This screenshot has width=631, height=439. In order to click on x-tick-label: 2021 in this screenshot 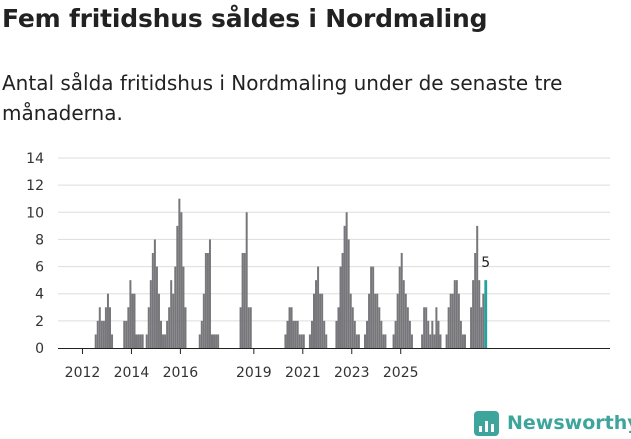, I will do `click(303, 373)`.